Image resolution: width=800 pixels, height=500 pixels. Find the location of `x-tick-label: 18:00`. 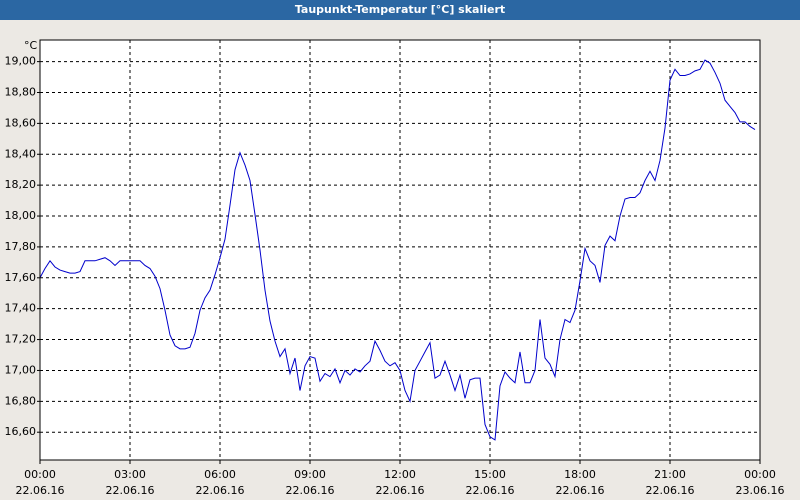

x-tick-label: 18:00 is located at coordinates (580, 474).